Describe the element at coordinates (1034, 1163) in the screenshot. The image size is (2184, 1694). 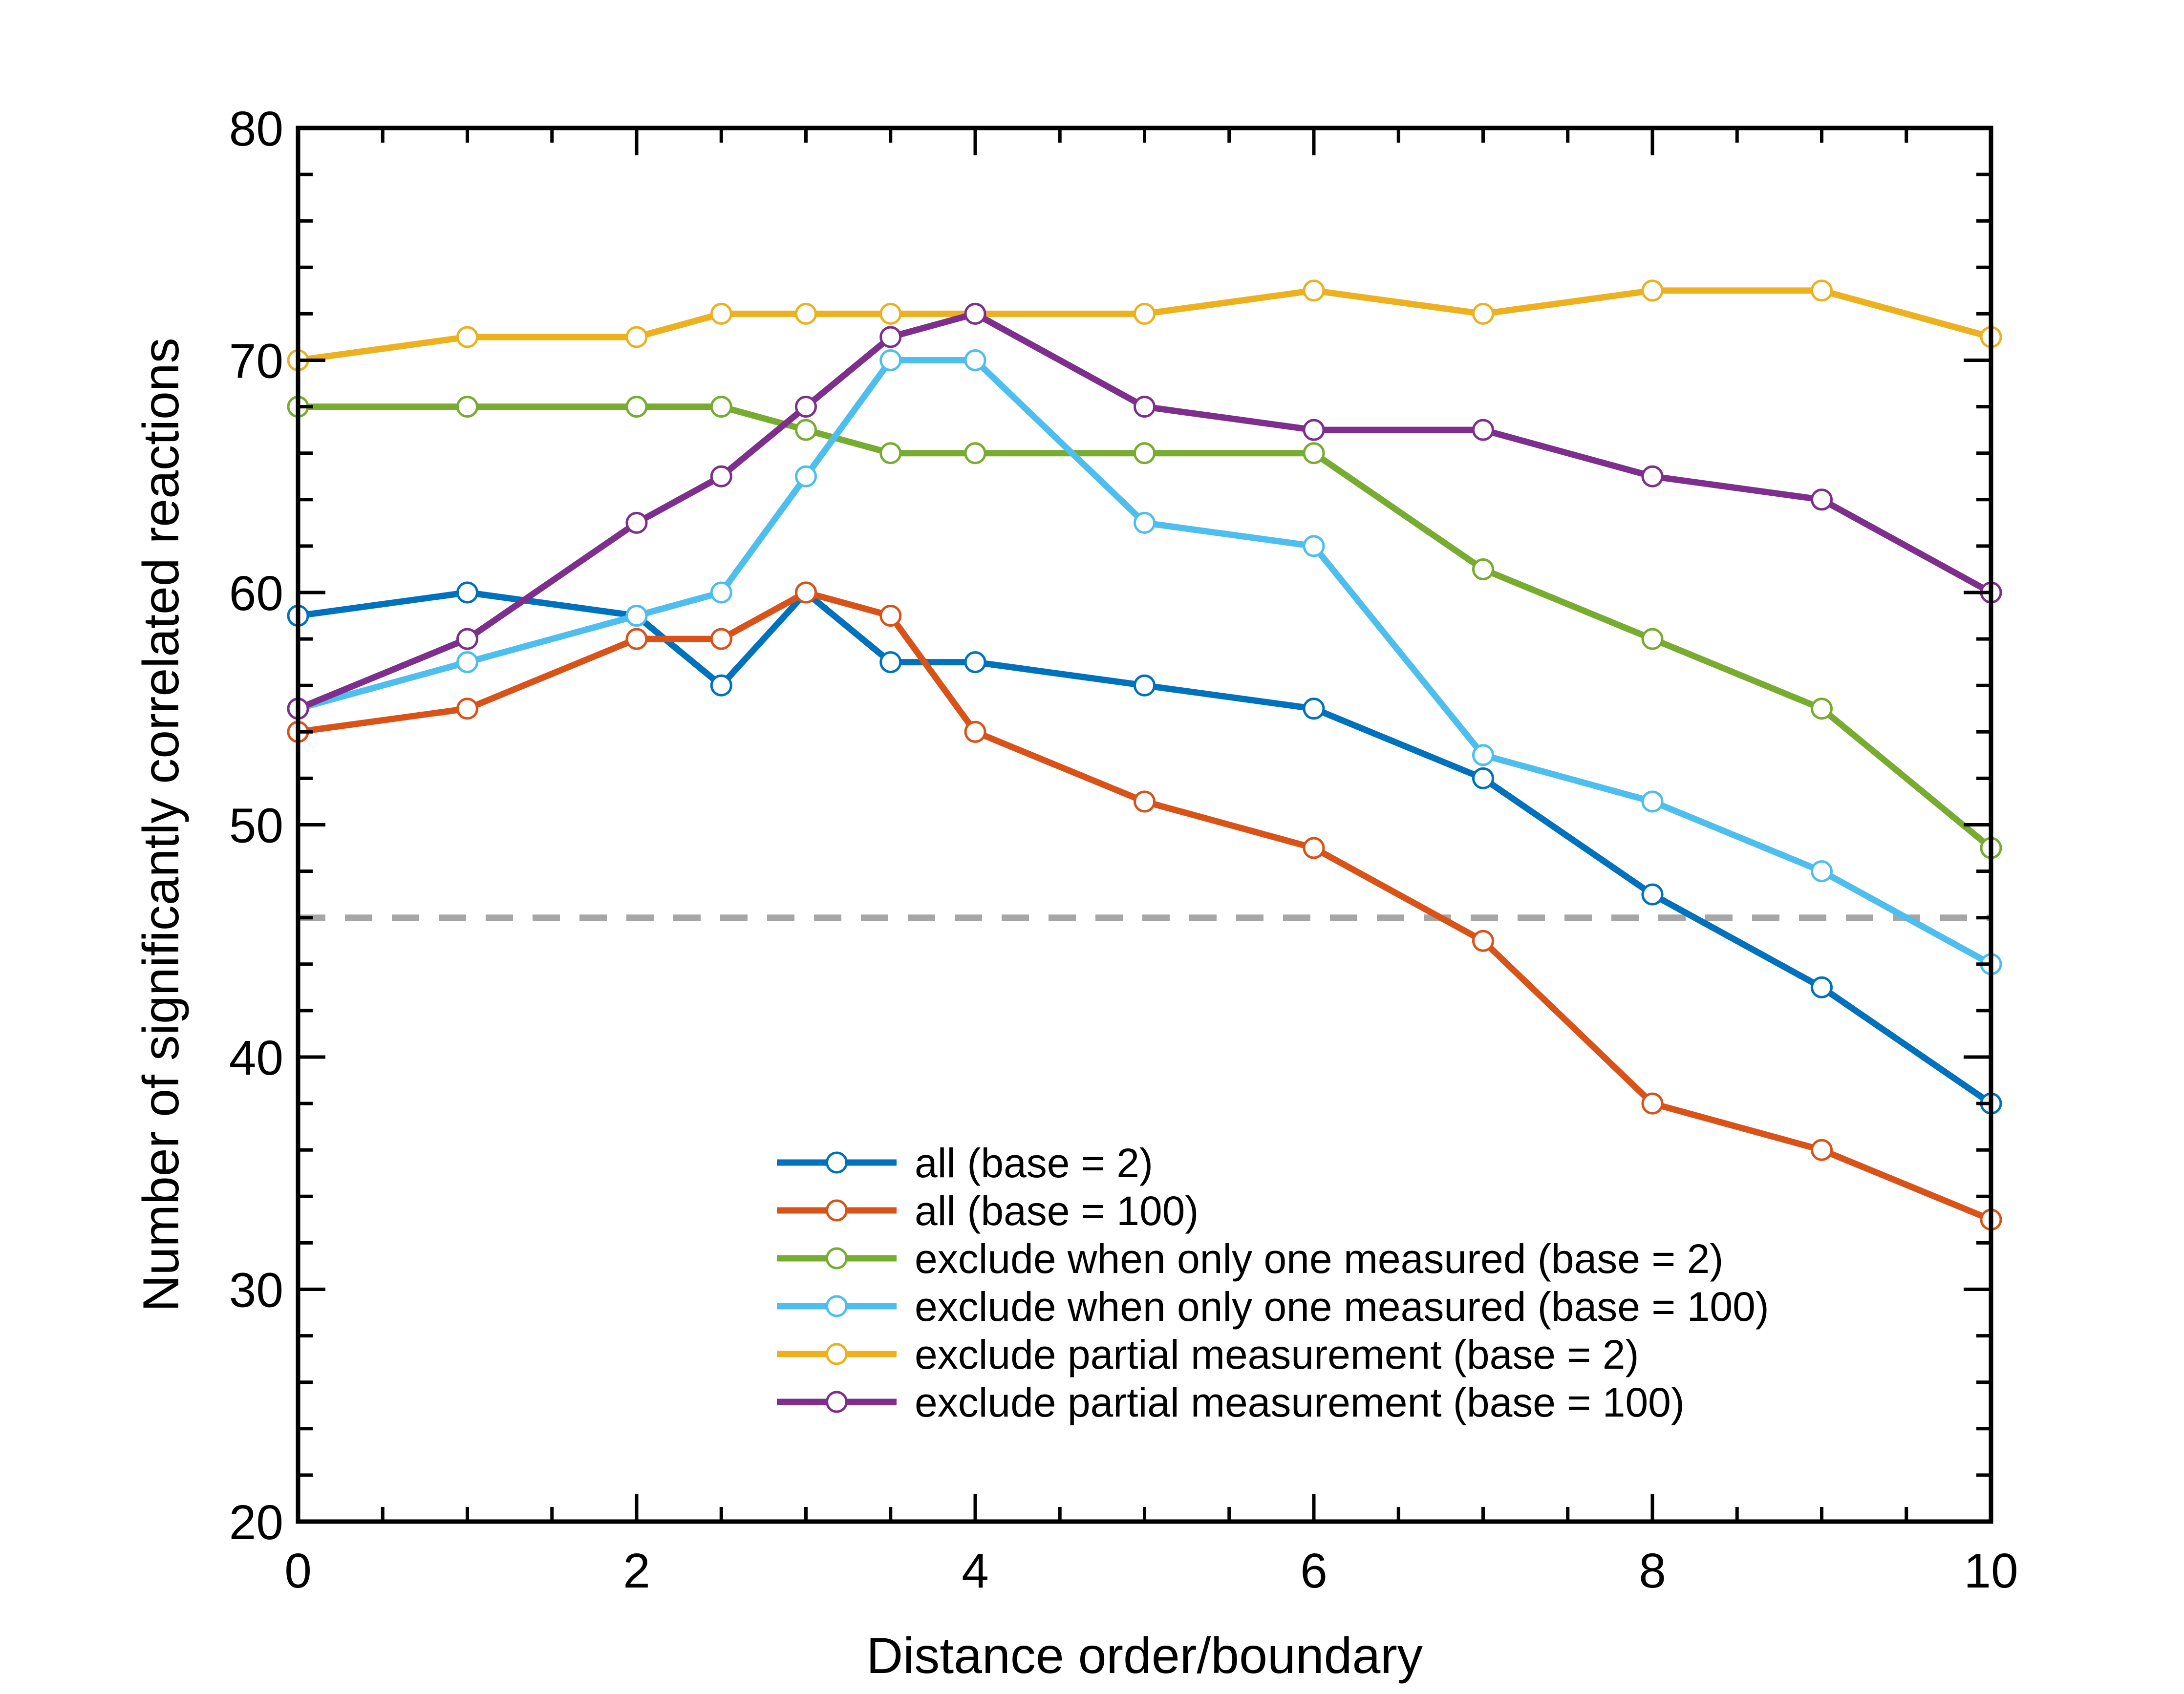
I see `legend-label: all (base = 2)` at that location.